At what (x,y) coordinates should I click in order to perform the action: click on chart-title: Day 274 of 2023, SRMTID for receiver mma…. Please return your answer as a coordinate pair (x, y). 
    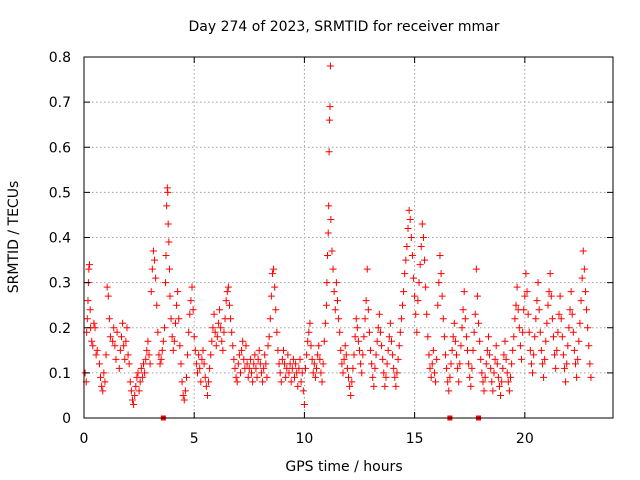
    Looking at the image, I should click on (343, 27).